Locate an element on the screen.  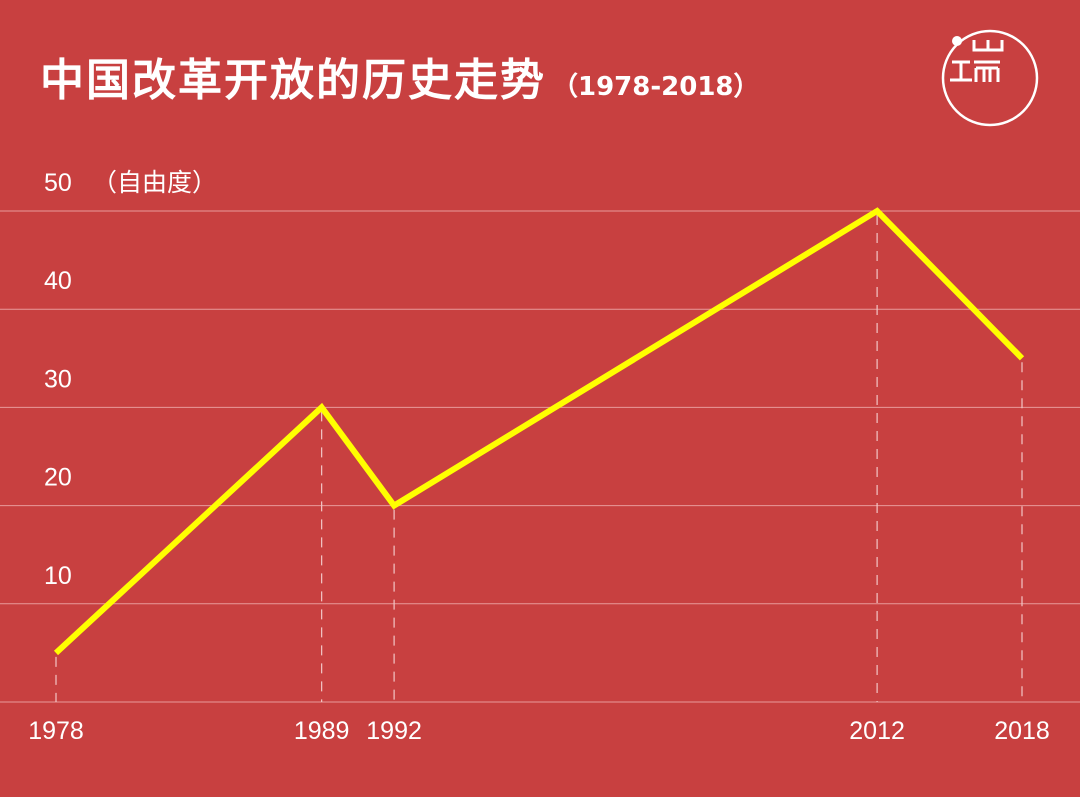
y-tick-label: 40 is located at coordinates (58, 281).